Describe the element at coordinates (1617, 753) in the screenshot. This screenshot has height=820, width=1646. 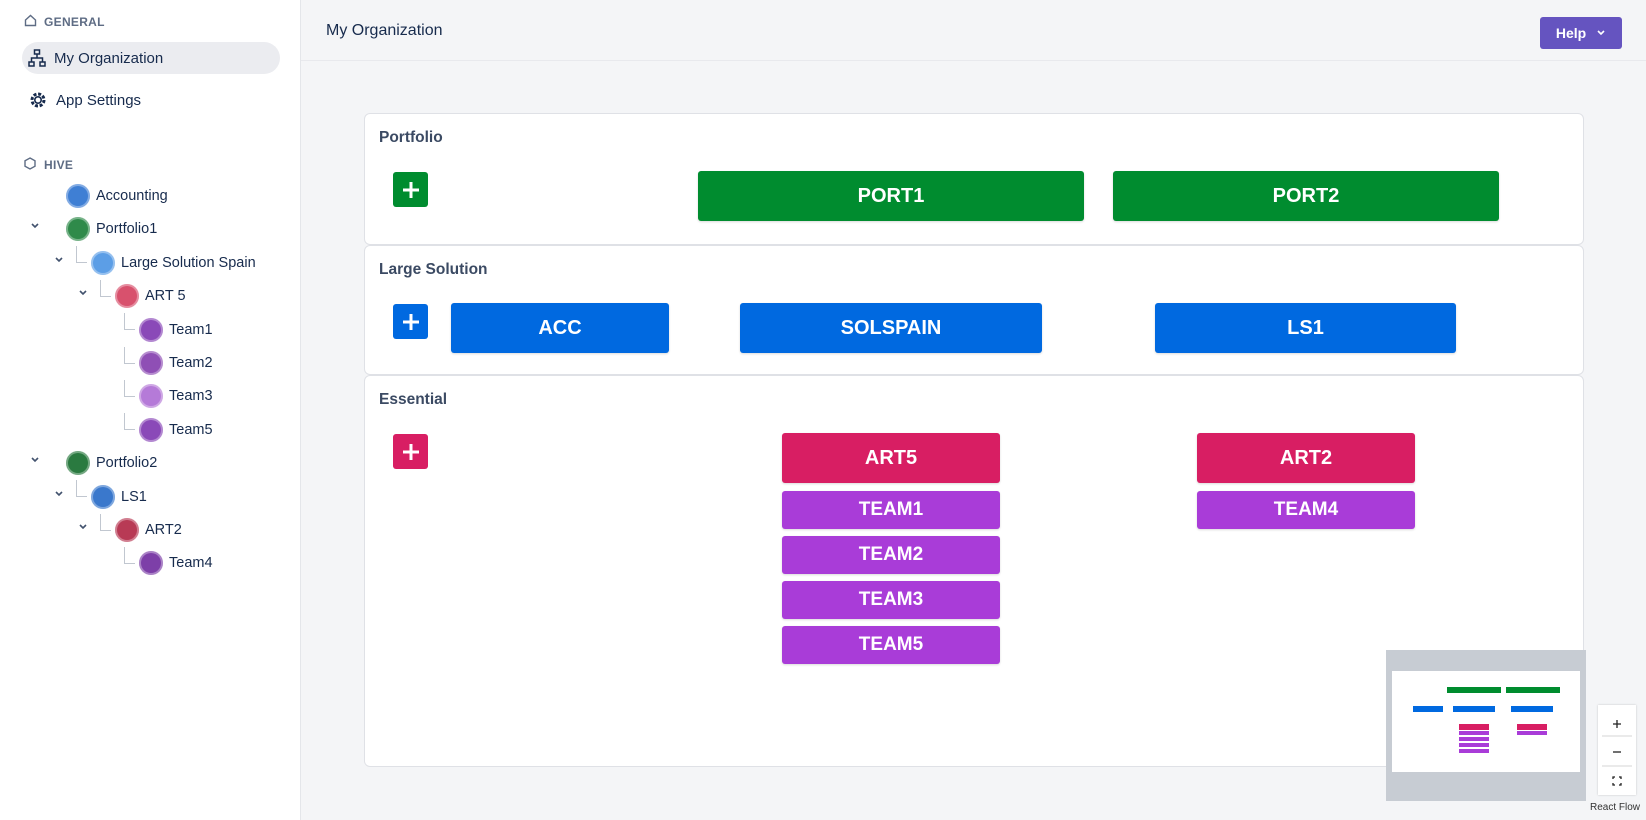
I see `zoom-icons` at that location.